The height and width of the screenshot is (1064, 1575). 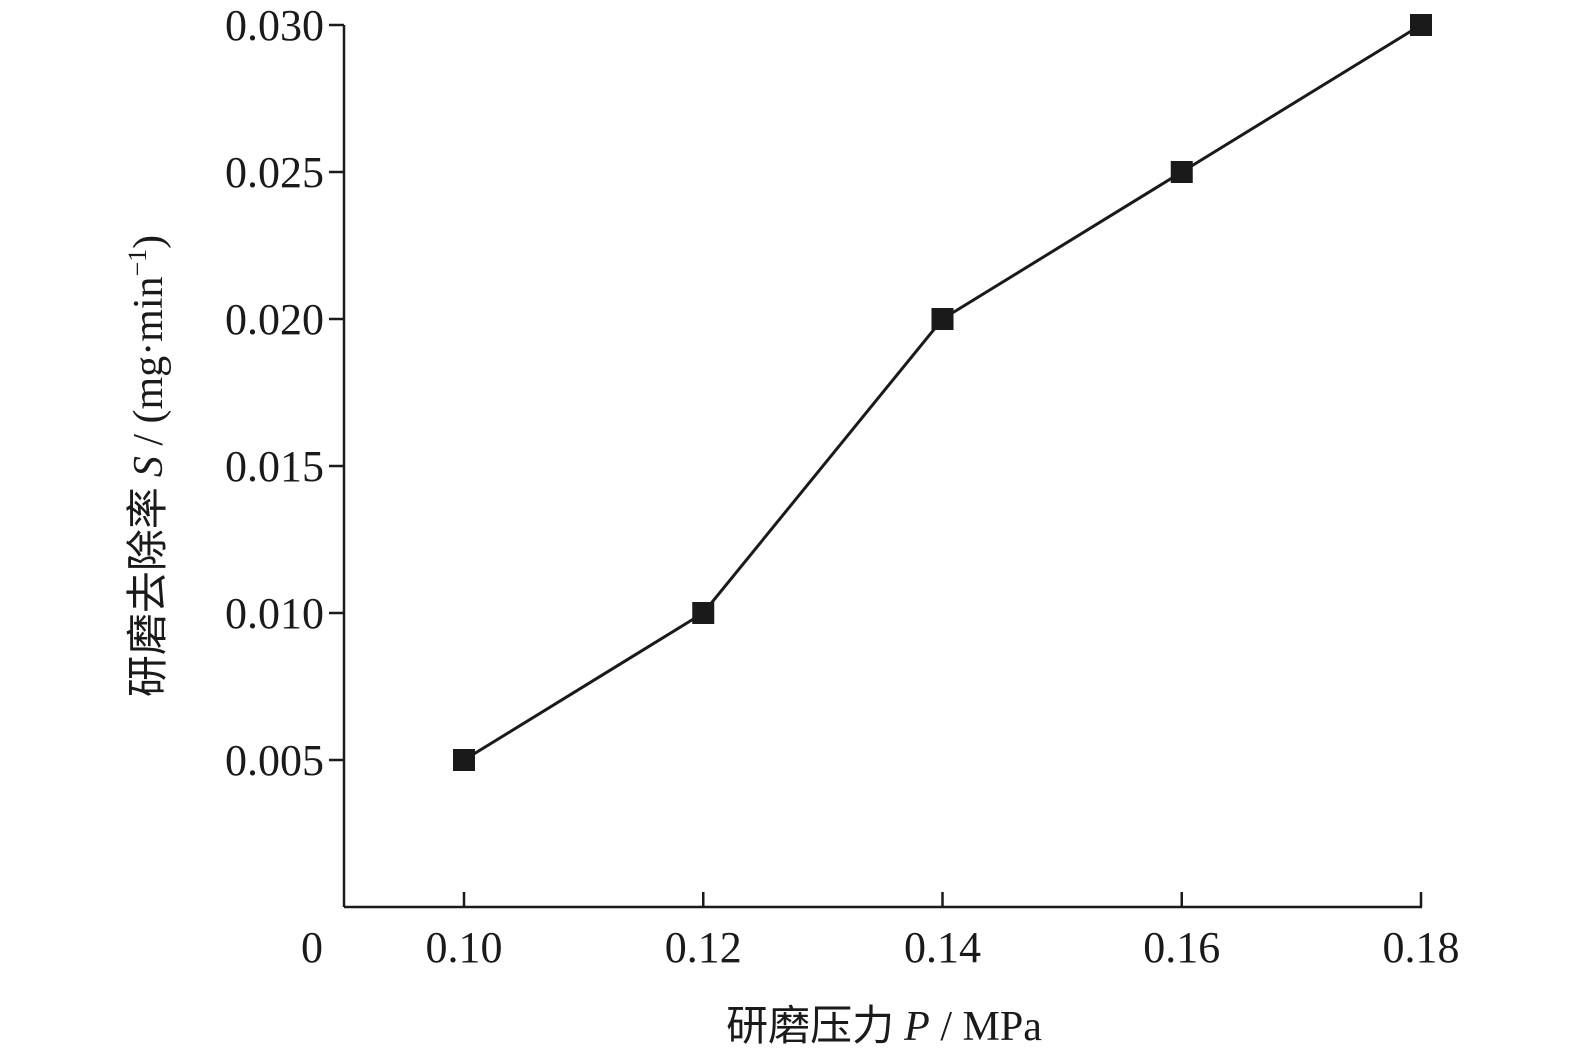 What do you see at coordinates (274, 25) in the screenshot?
I see `y-tick-label: 0.030` at bounding box center [274, 25].